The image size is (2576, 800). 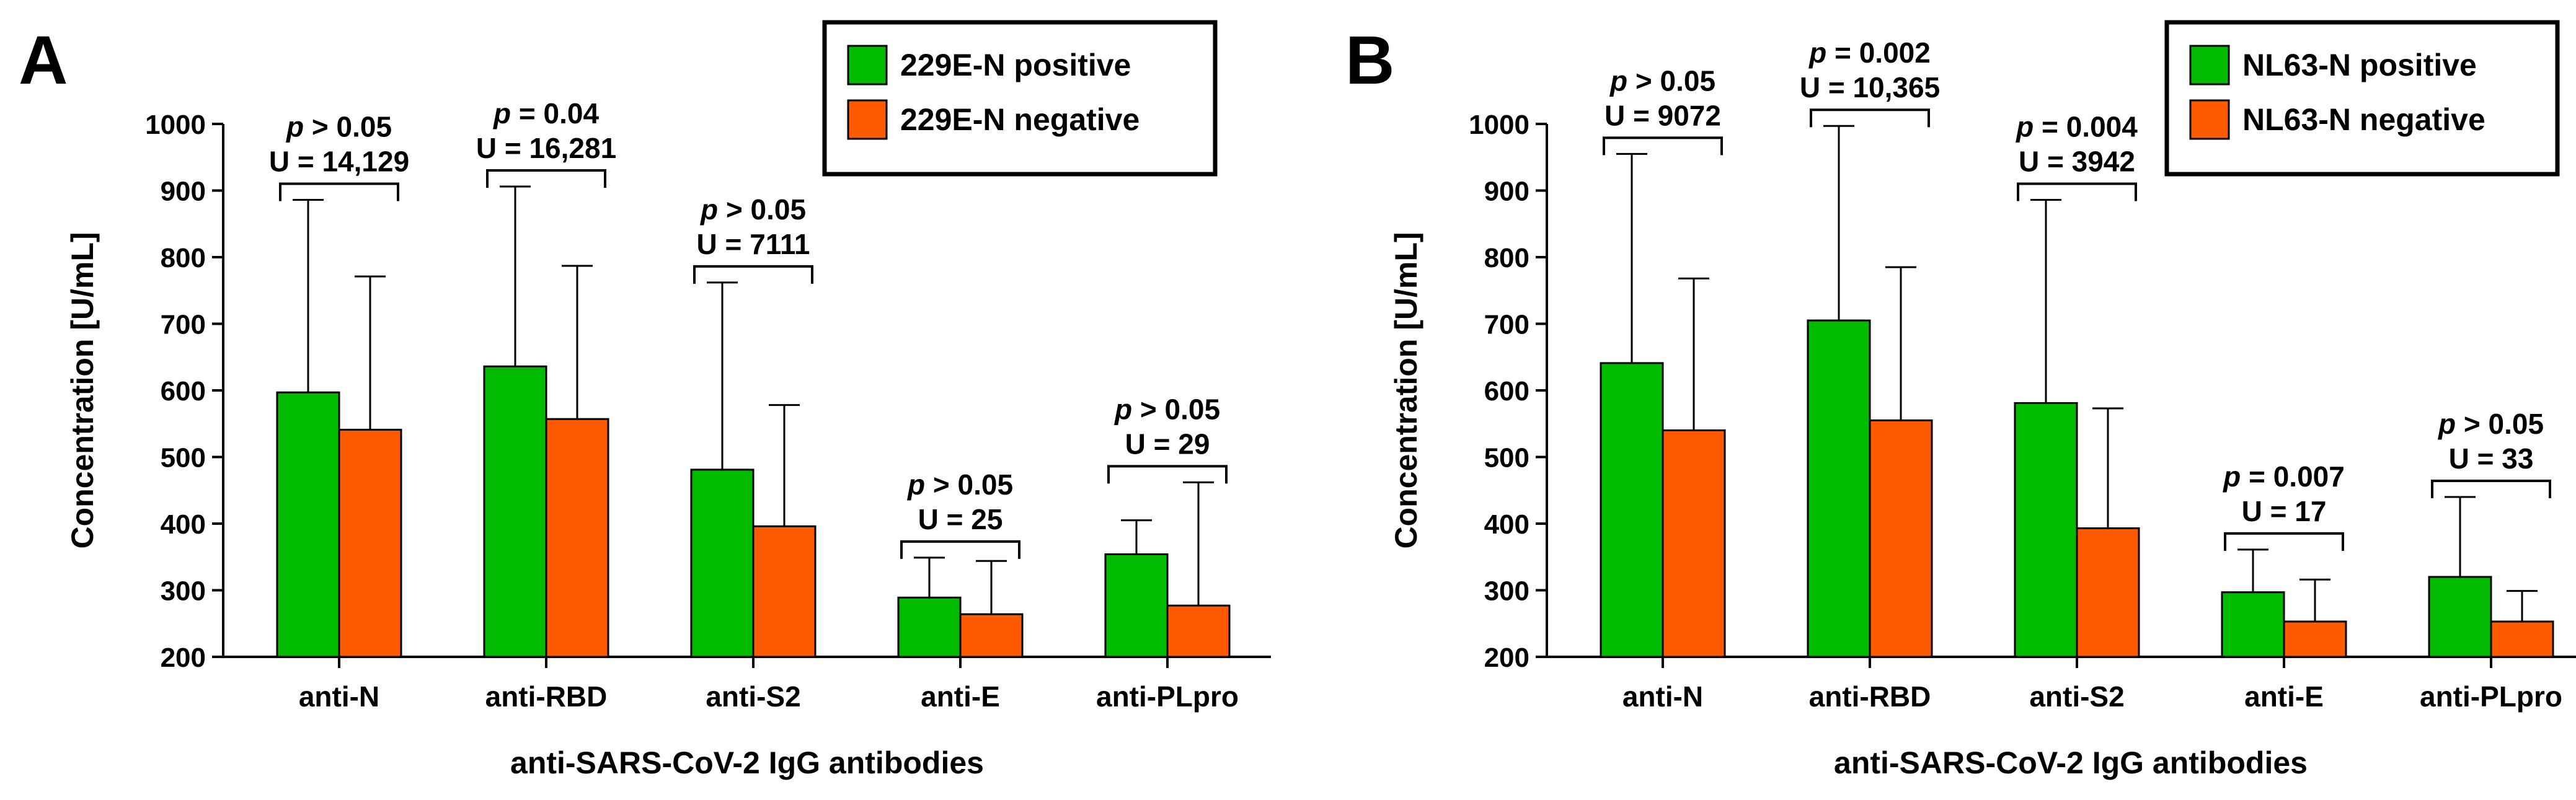 I want to click on u-statistic: U = 17, so click(x=2284, y=511).